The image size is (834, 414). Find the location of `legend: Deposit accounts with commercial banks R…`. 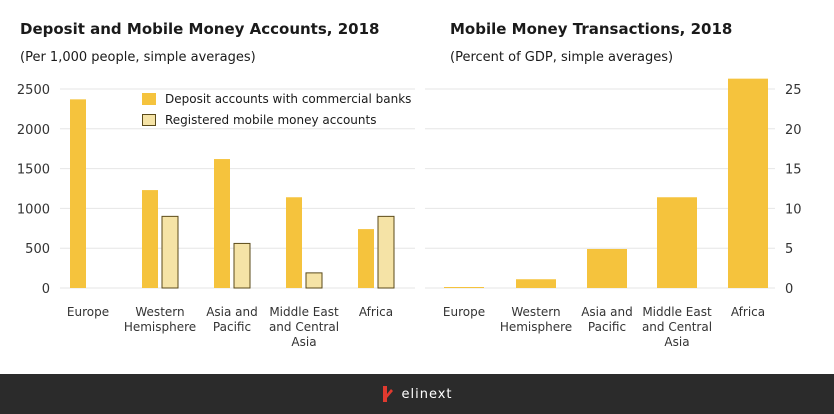

legend: Deposit accounts with commercial banks R… is located at coordinates (276, 113).